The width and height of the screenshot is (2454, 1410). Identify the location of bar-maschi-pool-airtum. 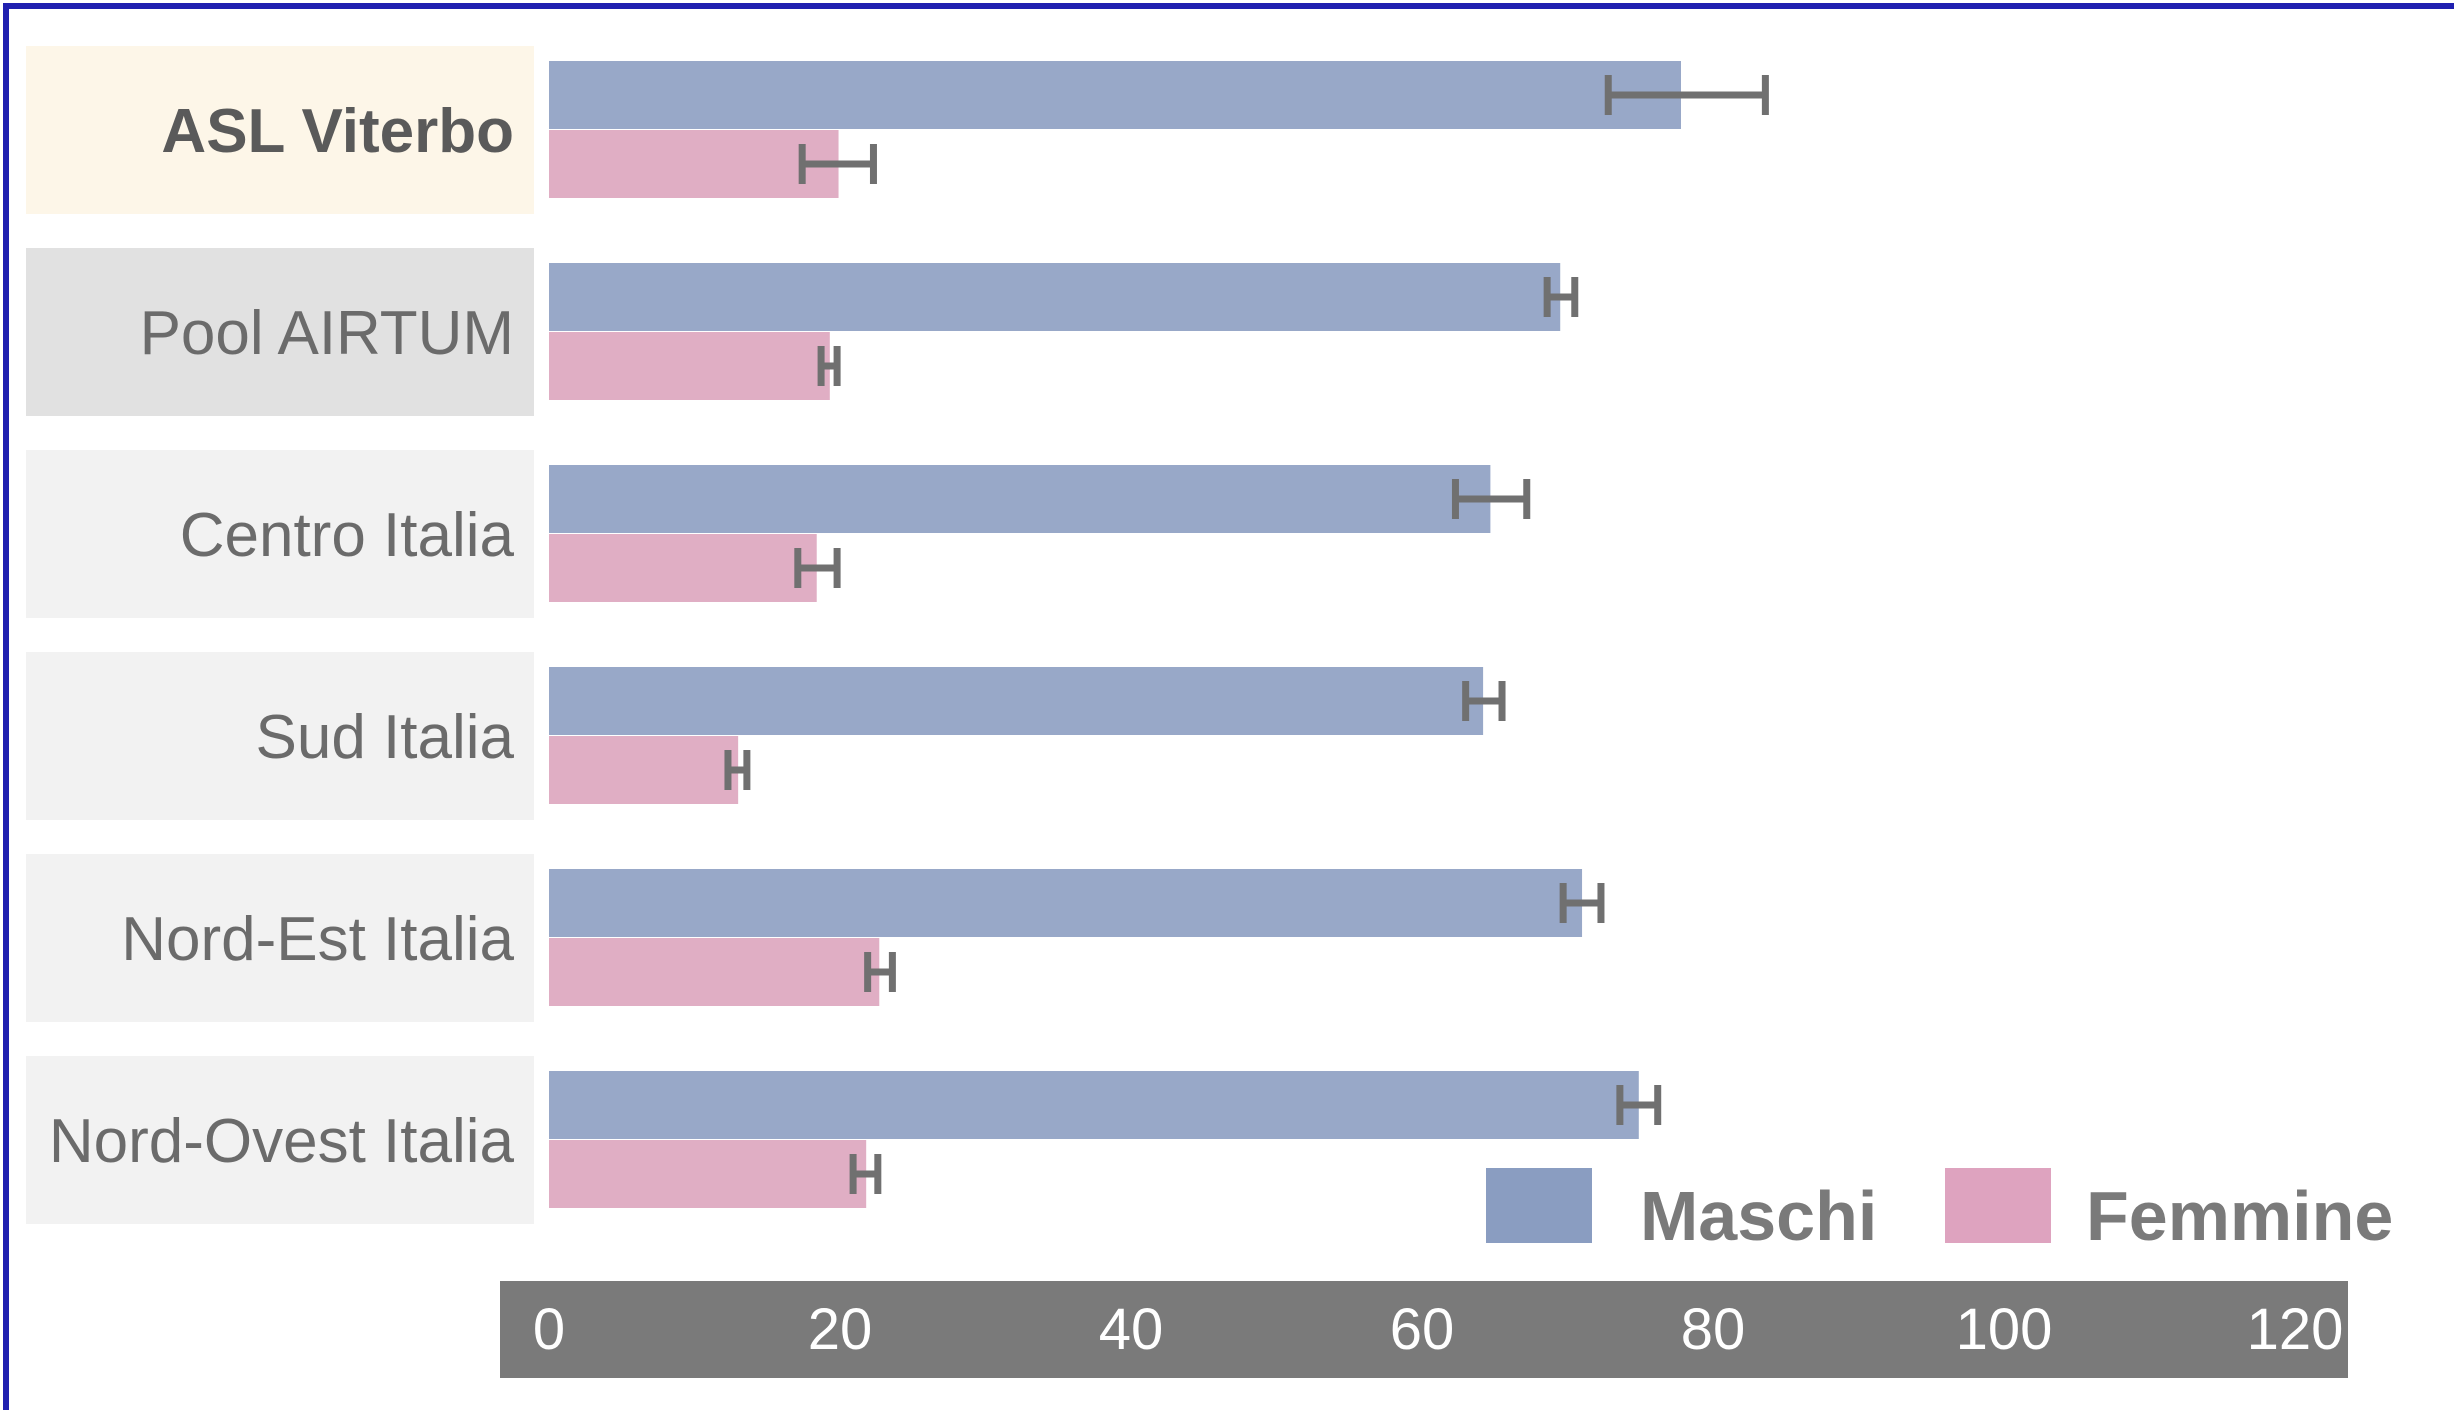
(1055, 297).